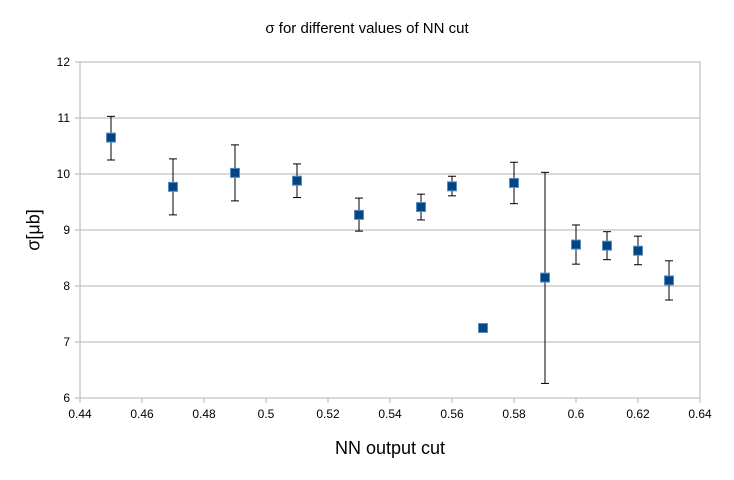 The image size is (734, 480). What do you see at coordinates (80, 414) in the screenshot?
I see `x-tick-label: 0.44` at bounding box center [80, 414].